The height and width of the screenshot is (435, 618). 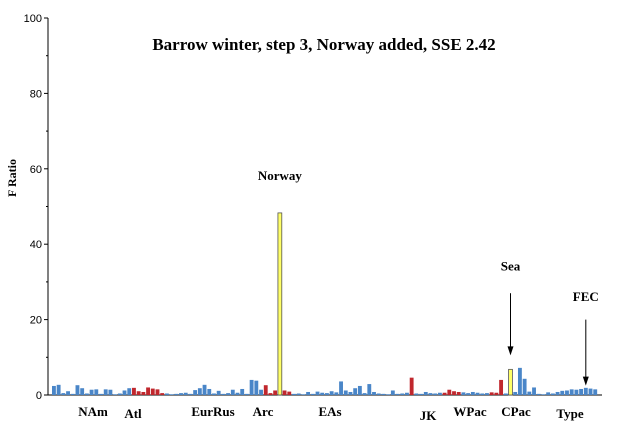 What do you see at coordinates (469, 411) in the screenshot?
I see `category-label: WPac` at bounding box center [469, 411].